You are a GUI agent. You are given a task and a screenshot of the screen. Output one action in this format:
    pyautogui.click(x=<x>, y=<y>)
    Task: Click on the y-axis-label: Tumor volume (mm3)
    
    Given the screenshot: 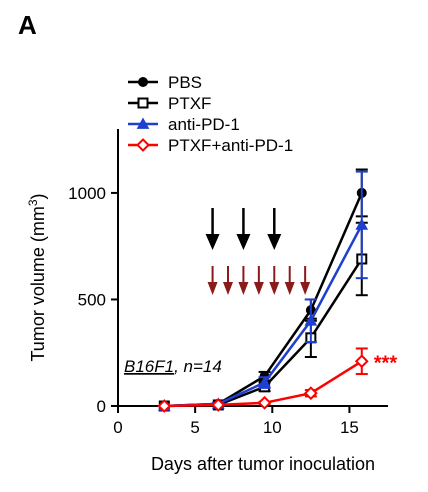 What is the action you would take?
    pyautogui.click(x=37, y=277)
    